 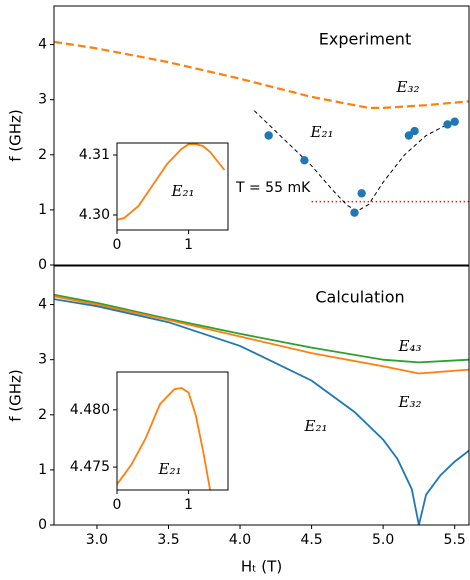 What do you see at coordinates (94, 155) in the screenshot?
I see `y-tick-label: 4.31` at bounding box center [94, 155].